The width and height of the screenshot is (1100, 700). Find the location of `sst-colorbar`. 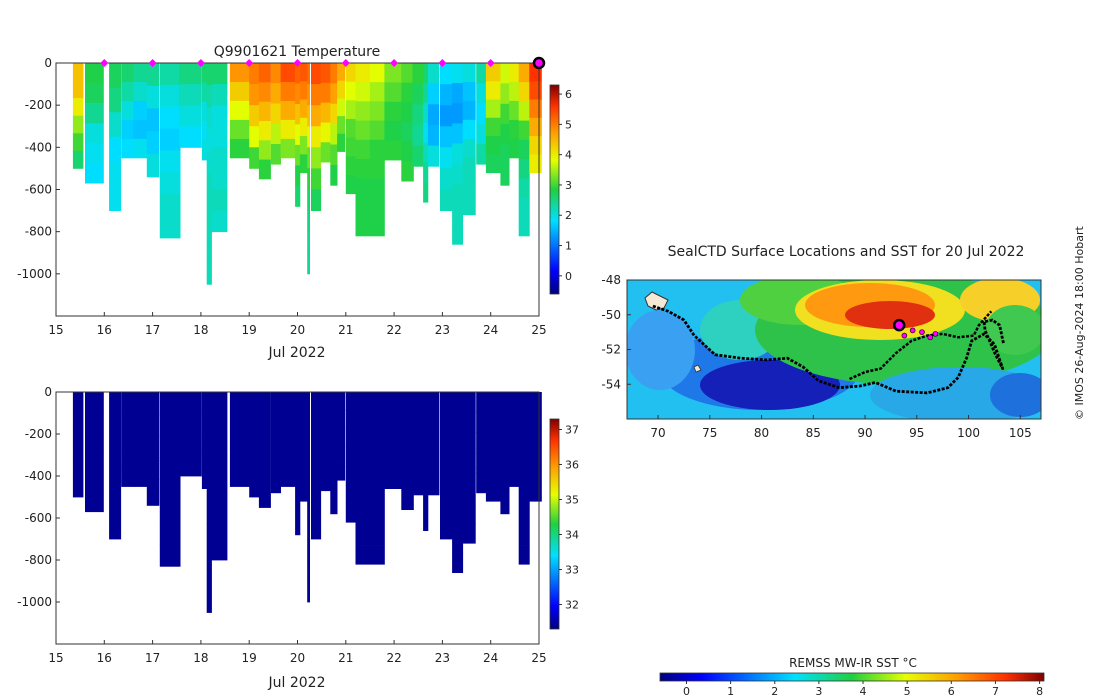

sst-colorbar is located at coordinates (852, 677).